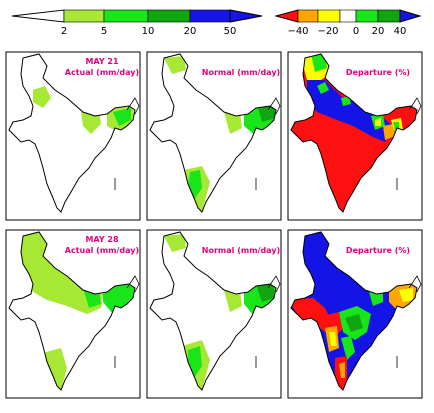 Image resolution: width=434 pixels, height=413 pixels. What do you see at coordinates (214, 136) in the screenshot?
I see `map-panel-may21-normal: Normal (mm/day)` at bounding box center [214, 136].